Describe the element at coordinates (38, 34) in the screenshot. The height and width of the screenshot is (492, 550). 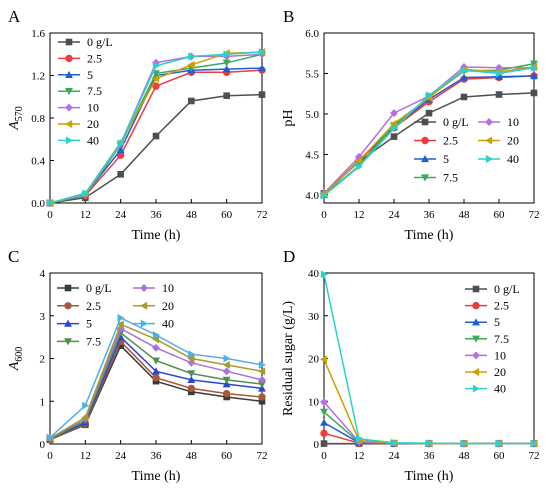
I see `y-tick-label: 1.6` at that location.